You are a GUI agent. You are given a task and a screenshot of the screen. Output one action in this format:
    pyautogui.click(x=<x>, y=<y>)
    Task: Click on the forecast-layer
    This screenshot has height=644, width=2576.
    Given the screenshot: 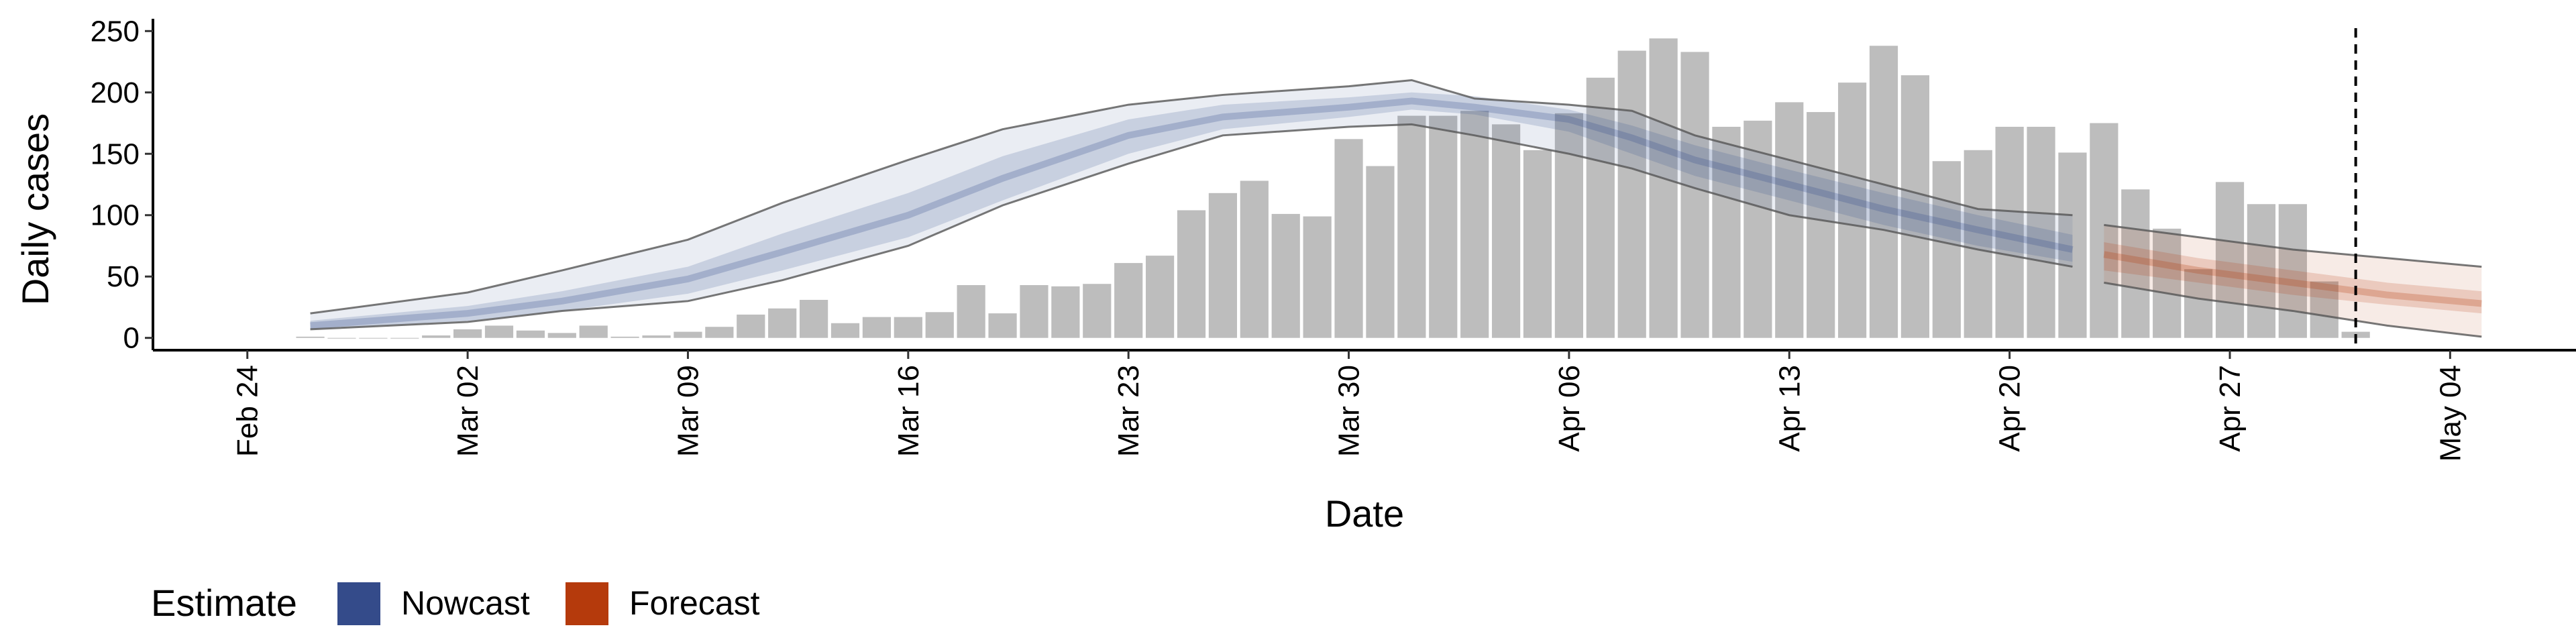 What is the action you would take?
    pyautogui.click(x=2292, y=280)
    